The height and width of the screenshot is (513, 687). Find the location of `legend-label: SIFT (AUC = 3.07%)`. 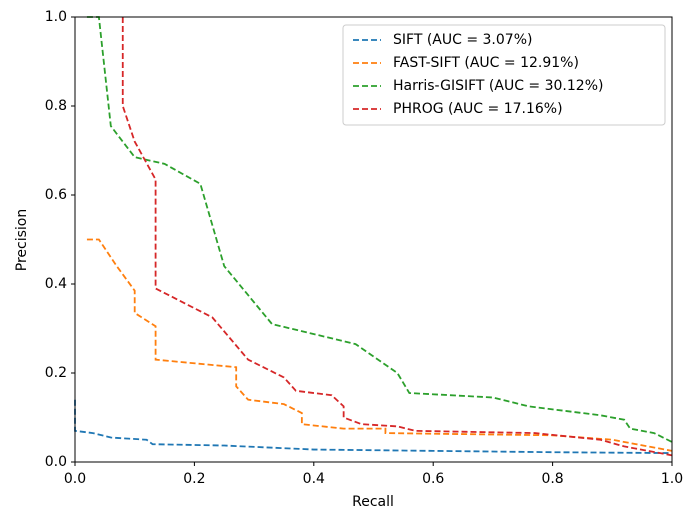

legend-label: SIFT (AUC = 3.07%) is located at coordinates (462, 40).